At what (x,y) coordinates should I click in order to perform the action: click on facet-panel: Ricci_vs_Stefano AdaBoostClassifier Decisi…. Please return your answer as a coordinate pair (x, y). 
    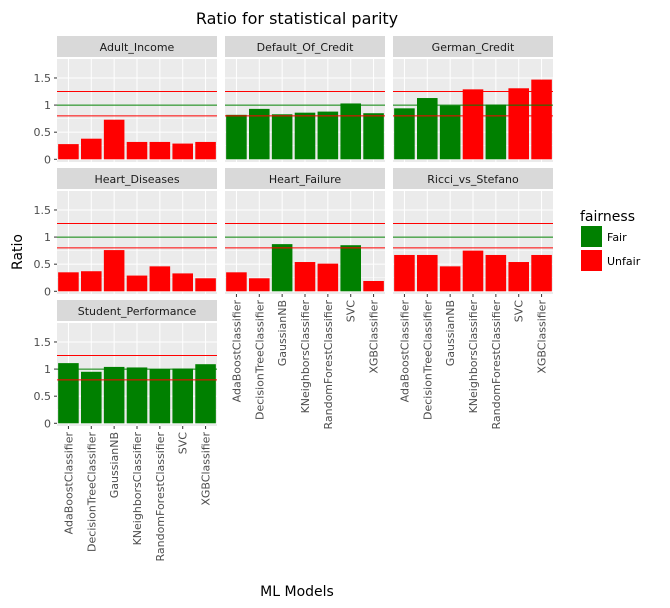
    Looking at the image, I should click on (473, 299).